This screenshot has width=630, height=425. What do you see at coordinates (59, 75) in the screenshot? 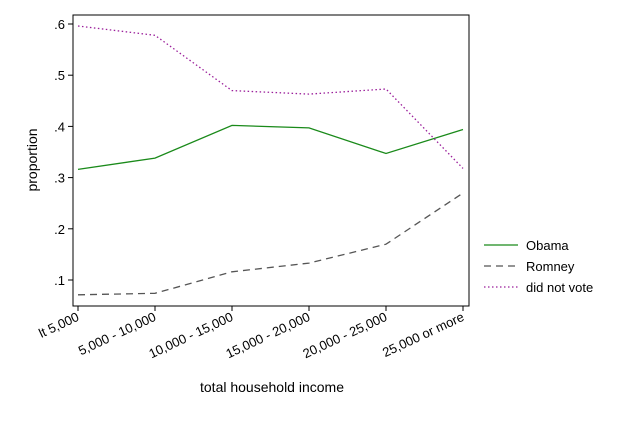
I see `y-tick-label: .5` at bounding box center [59, 75].